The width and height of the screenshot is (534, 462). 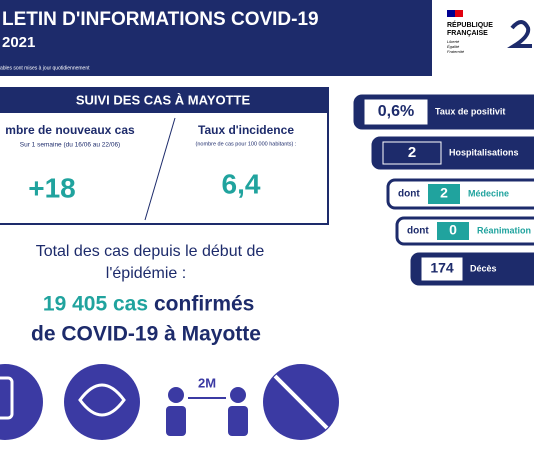 I want to click on header-title: LETIN D'INFORMATIONS COVID-19, so click(x=160, y=19).